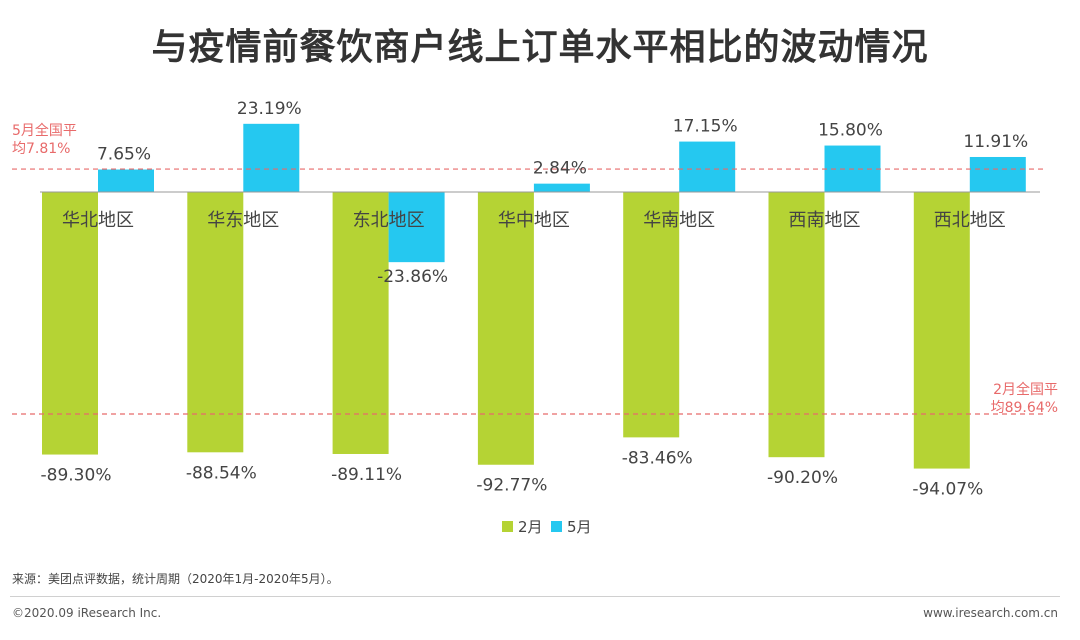 The image size is (1080, 640). What do you see at coordinates (124, 155) in the screenshot?
I see `data-label-may-0: 7.65%` at bounding box center [124, 155].